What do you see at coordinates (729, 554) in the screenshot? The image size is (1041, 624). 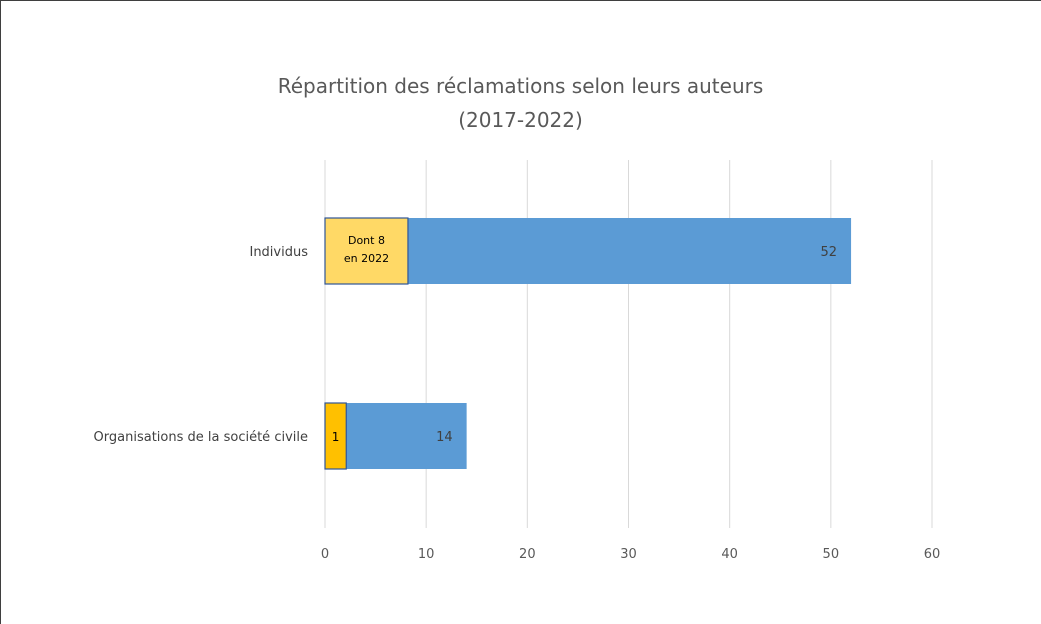 I see `x-tick-label: 40` at bounding box center [729, 554].